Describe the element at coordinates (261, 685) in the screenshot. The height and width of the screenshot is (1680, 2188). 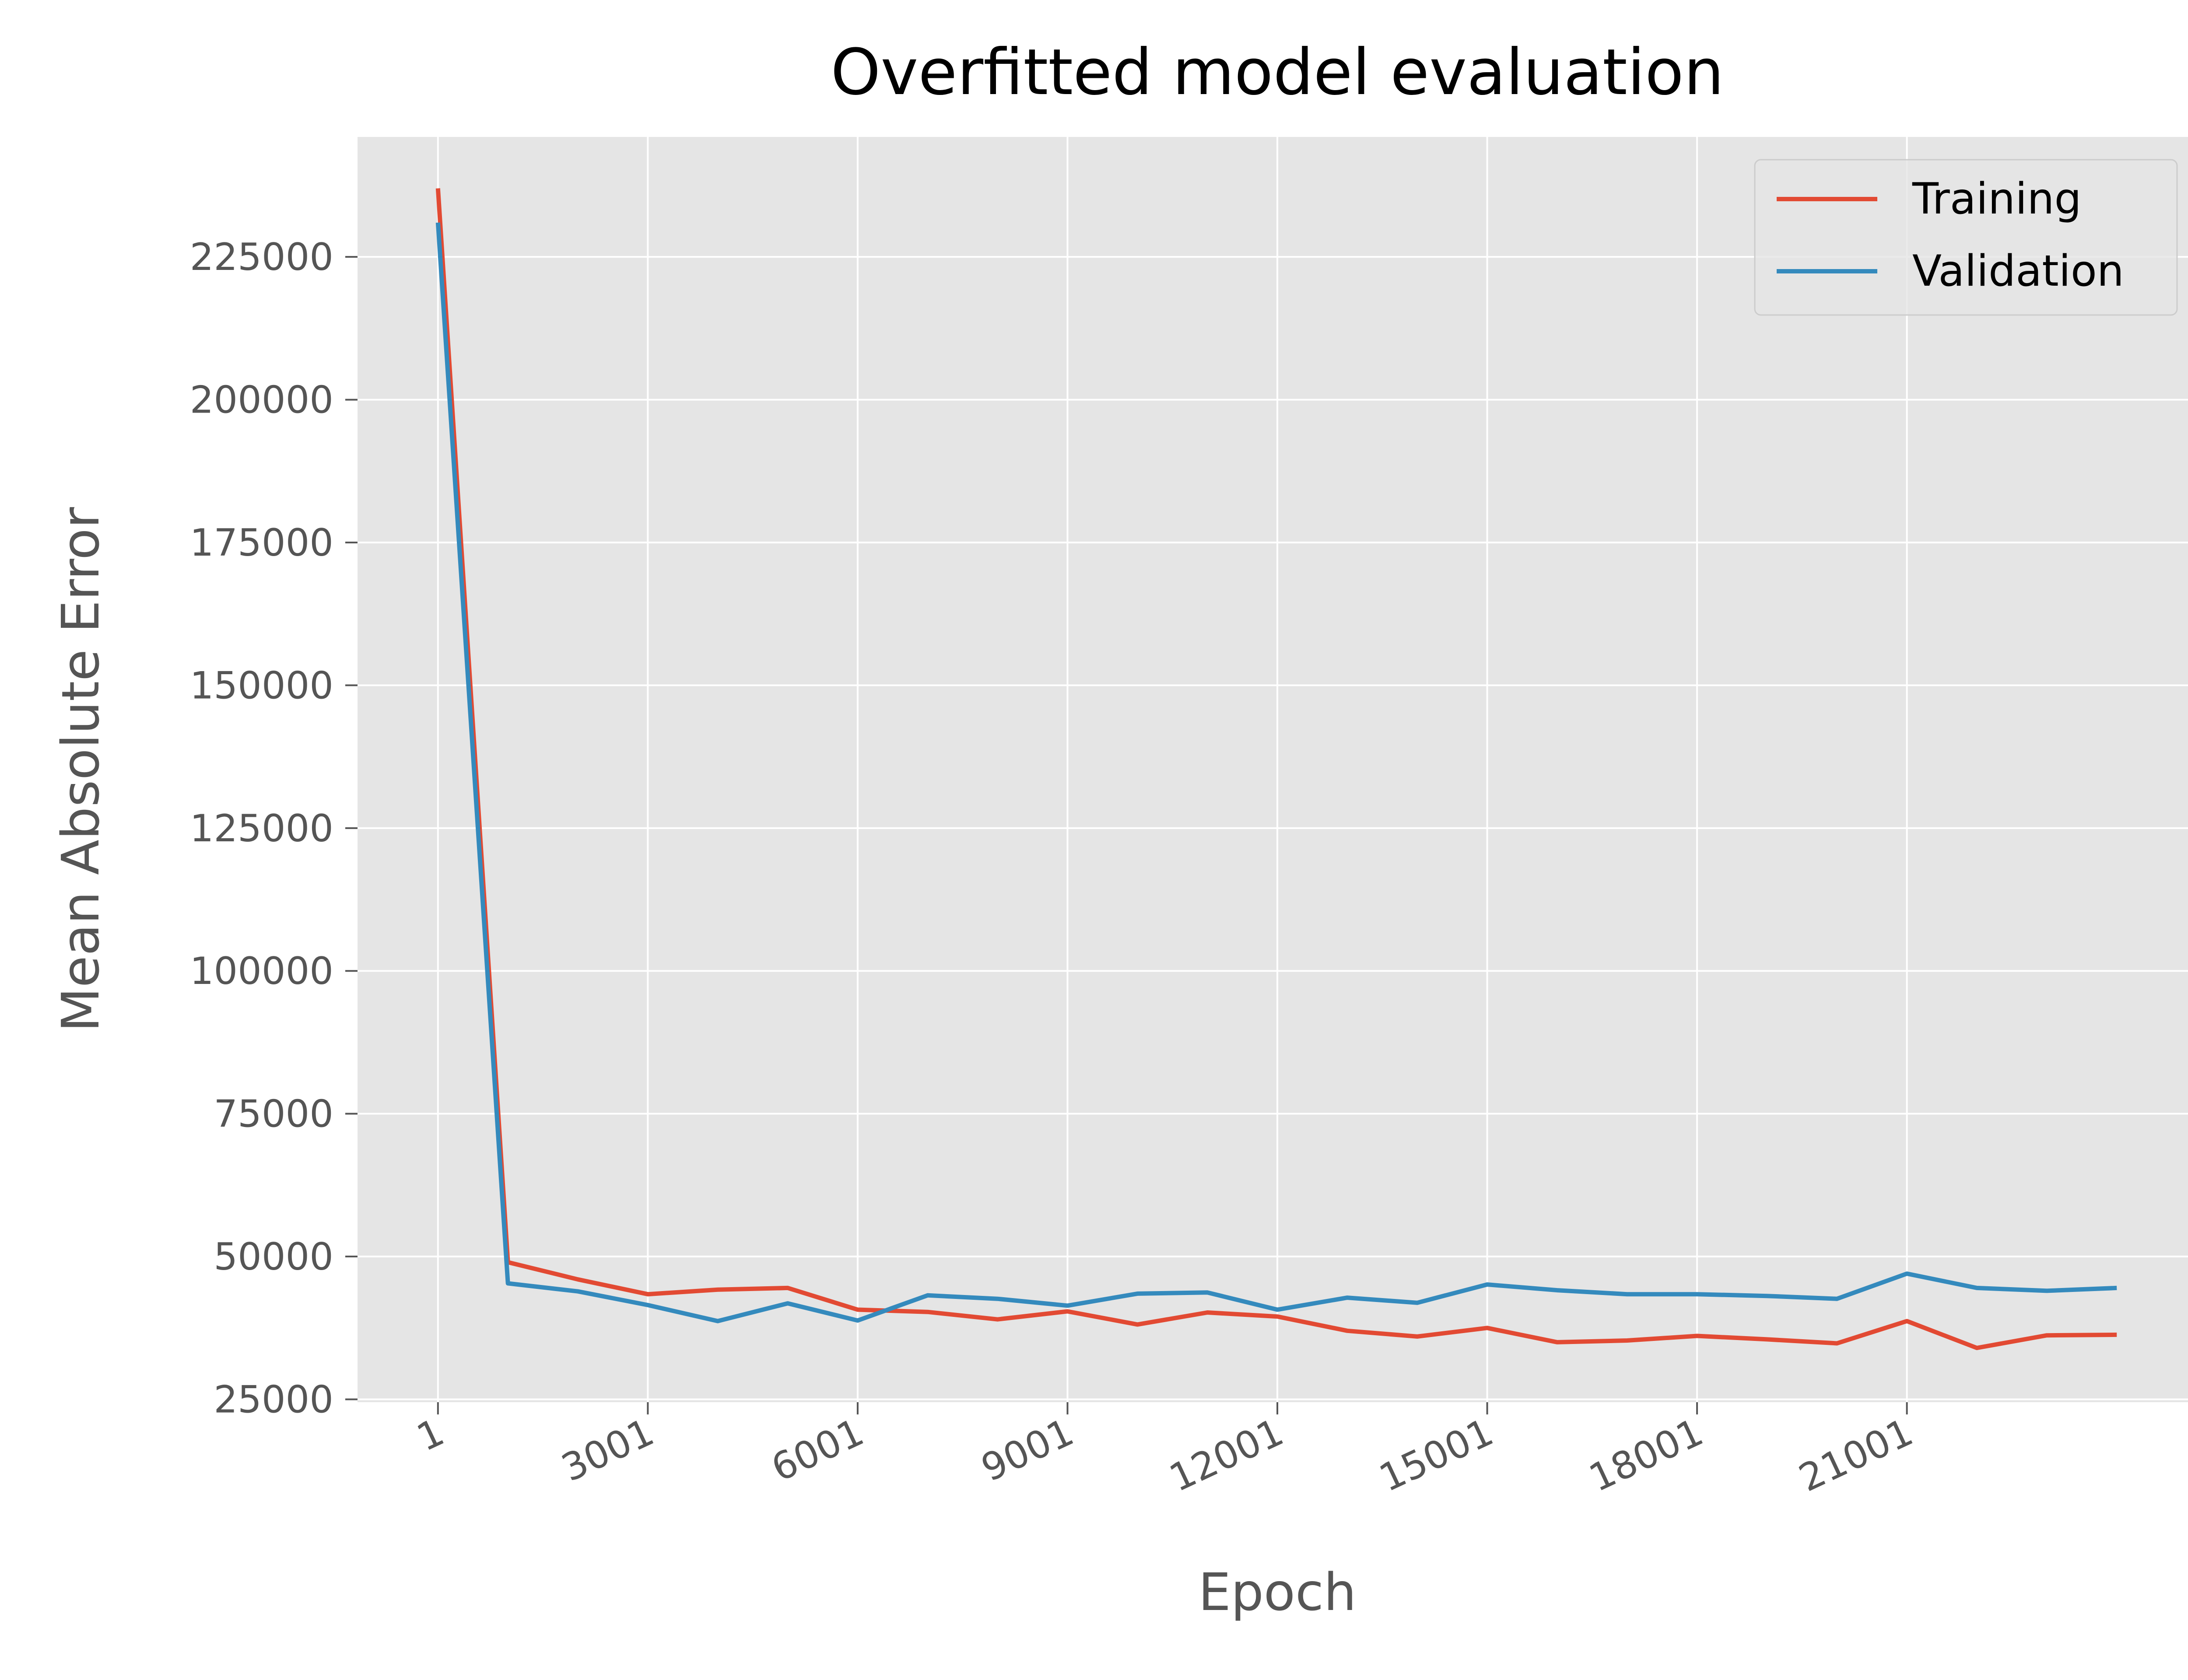
I see `y-tick-label: 150000` at that location.